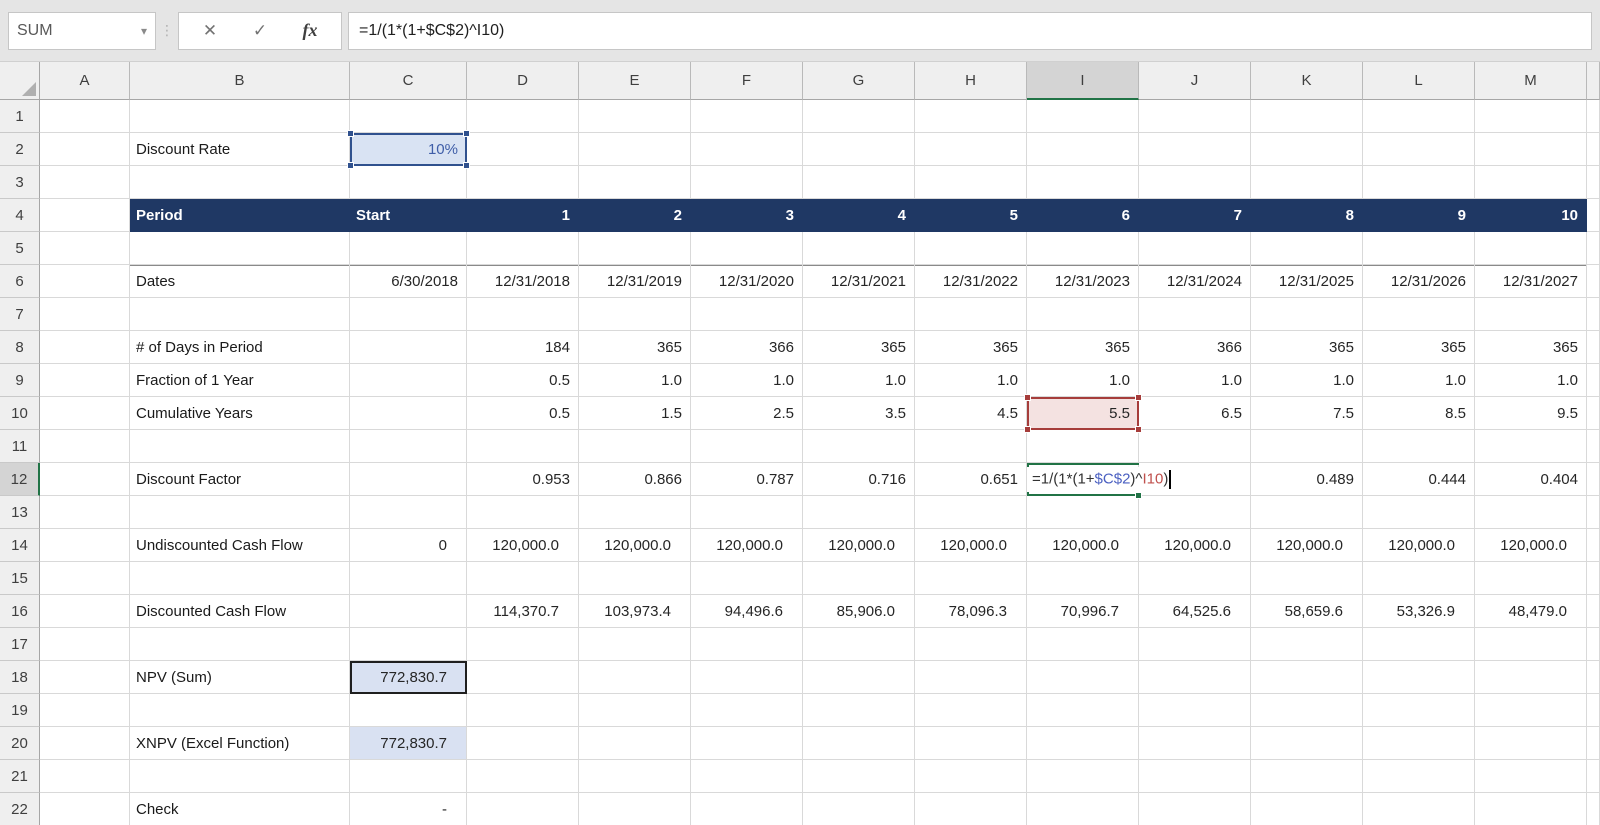 Image resolution: width=1600 pixels, height=825 pixels. What do you see at coordinates (1307, 644) in the screenshot?
I see `cell-K17` at bounding box center [1307, 644].